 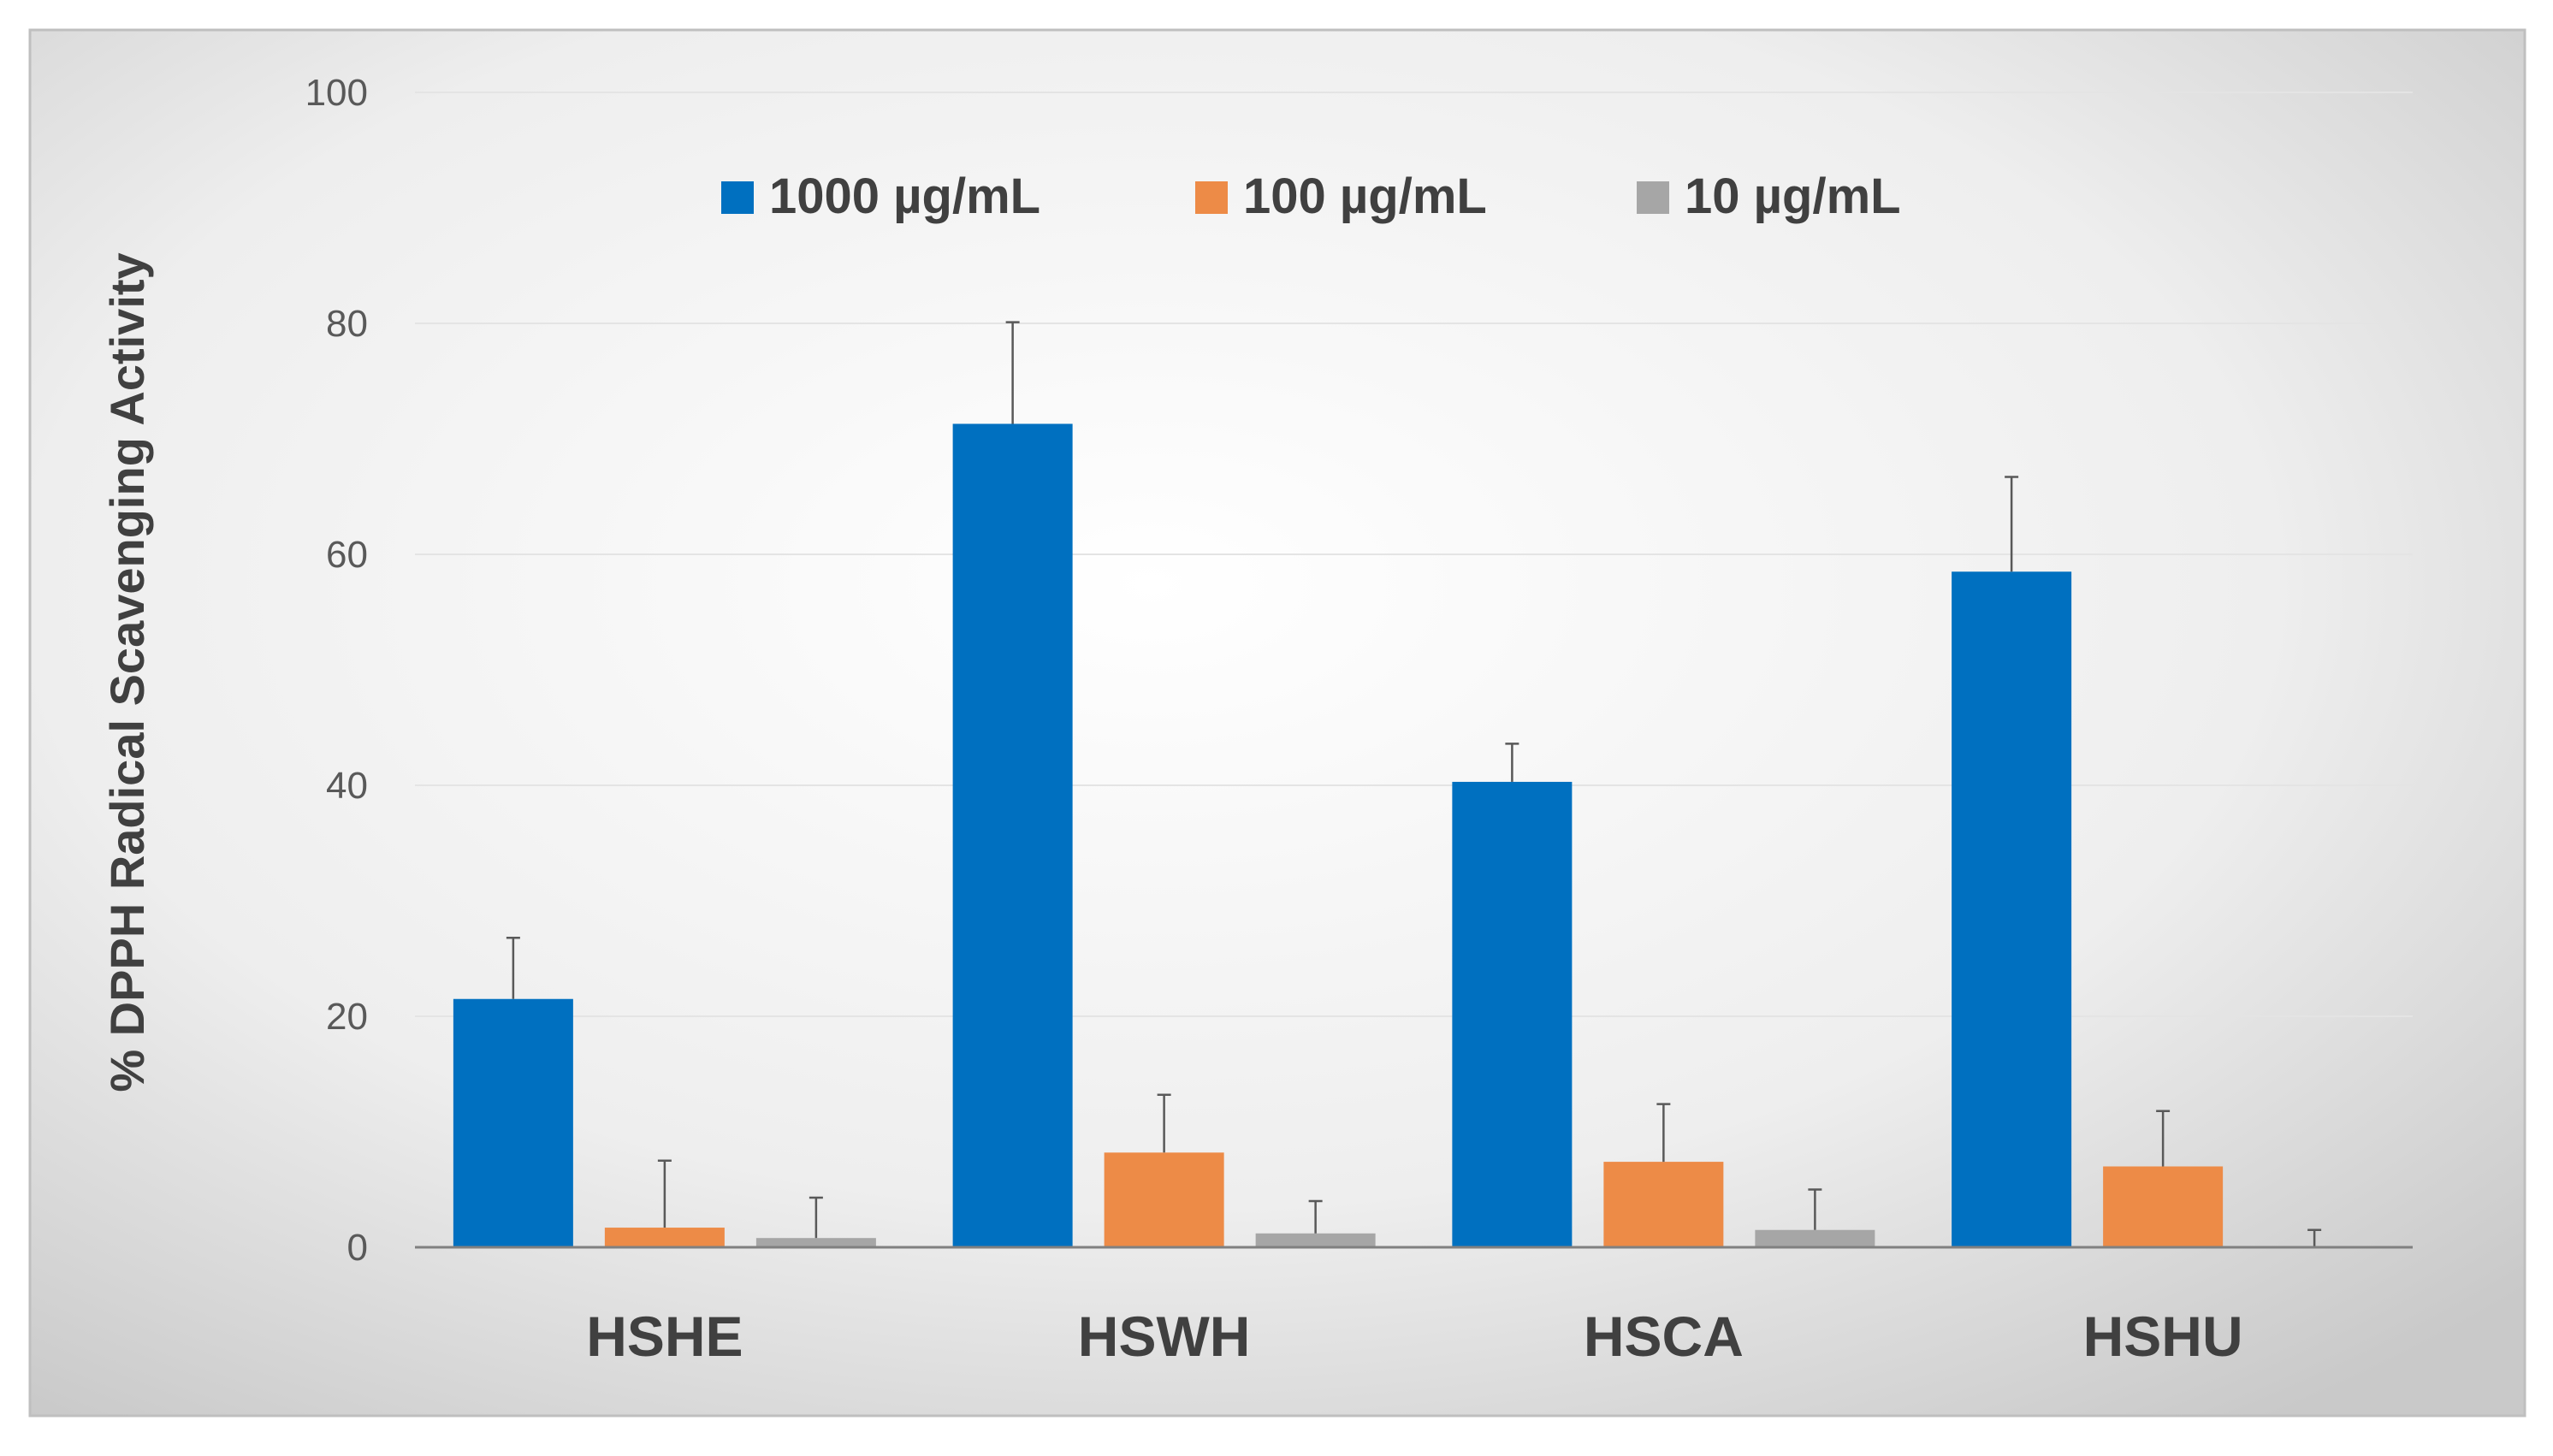 I want to click on y-axis-ticks: 0 20 40 60 80 100, so click(x=336, y=670).